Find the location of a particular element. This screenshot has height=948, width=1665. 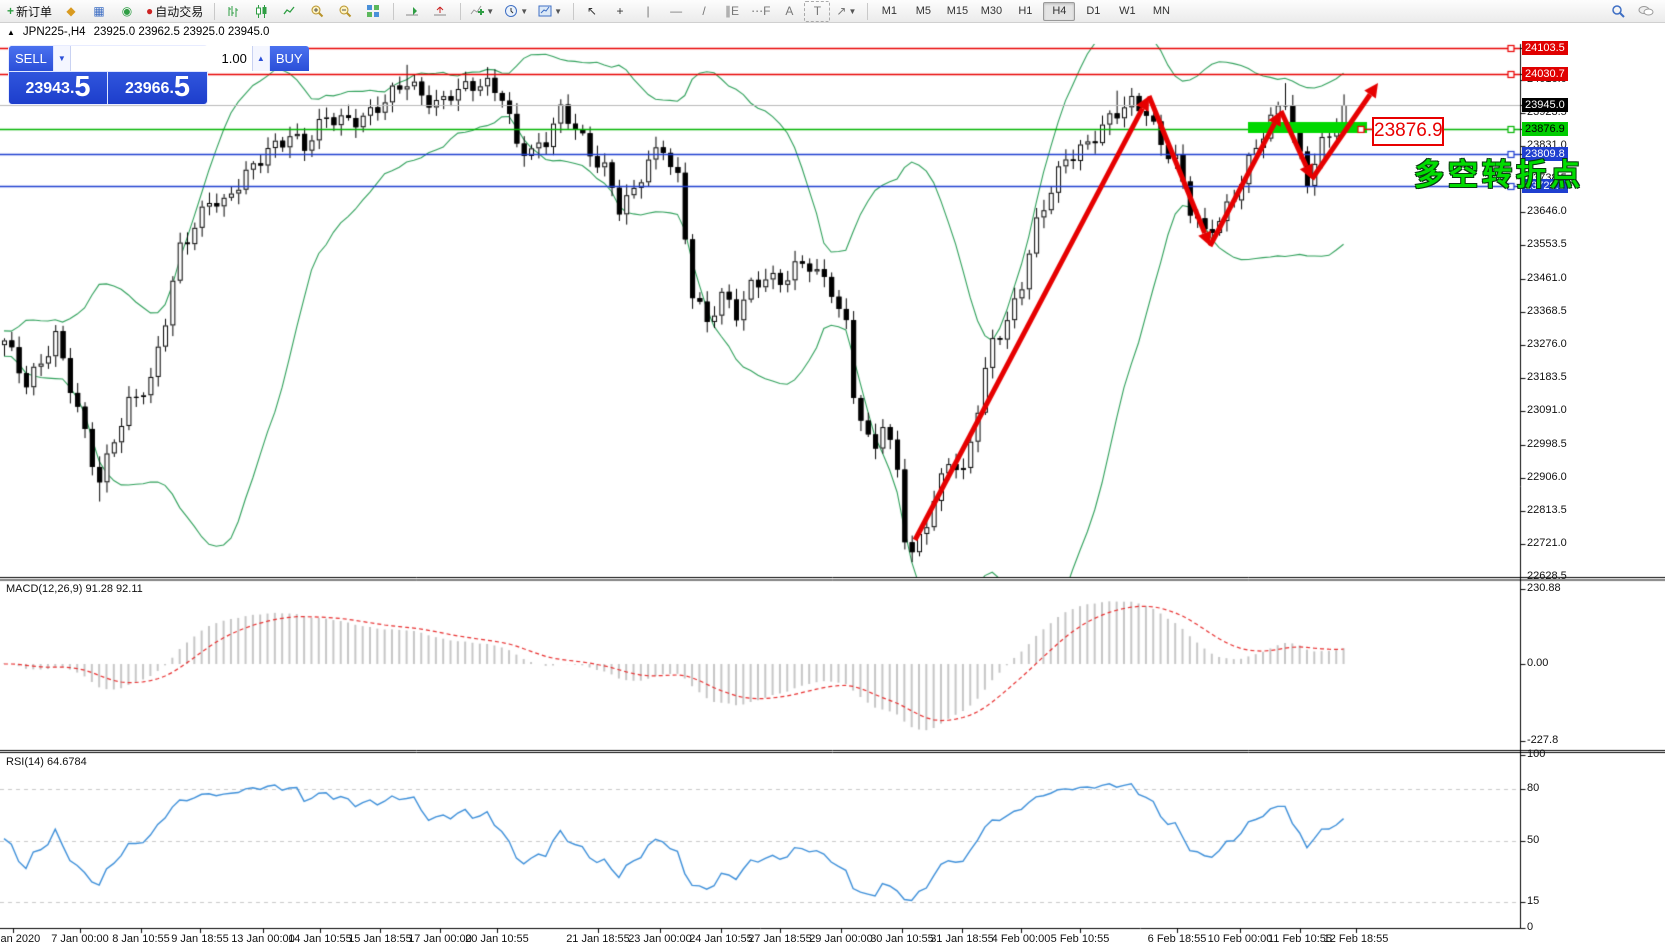

chart-shift-icon is located at coordinates (412, 11).